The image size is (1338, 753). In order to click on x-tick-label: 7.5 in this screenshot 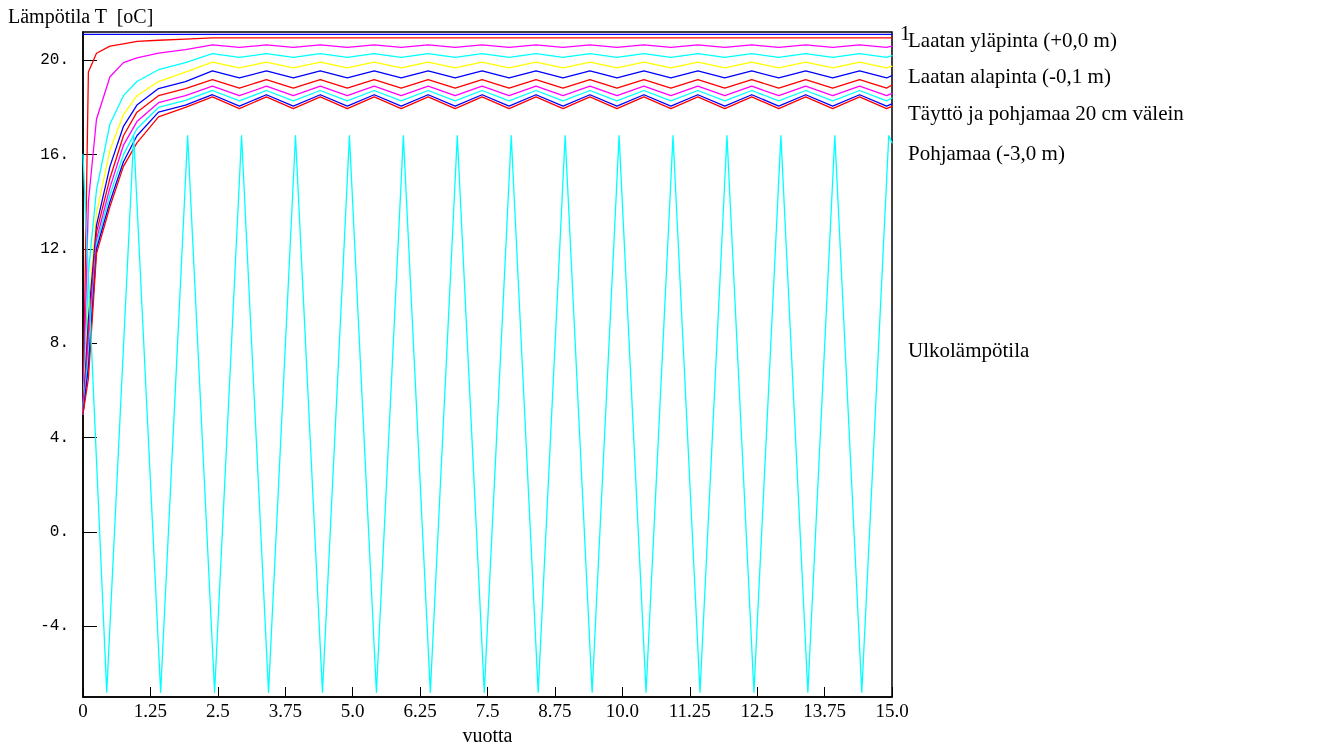, I will do `click(487, 710)`.